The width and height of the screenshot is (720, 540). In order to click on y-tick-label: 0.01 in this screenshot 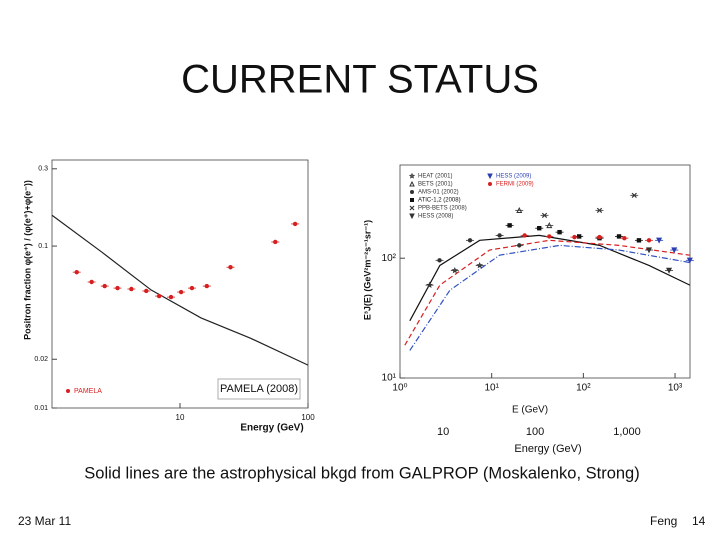, I will do `click(41, 408)`.